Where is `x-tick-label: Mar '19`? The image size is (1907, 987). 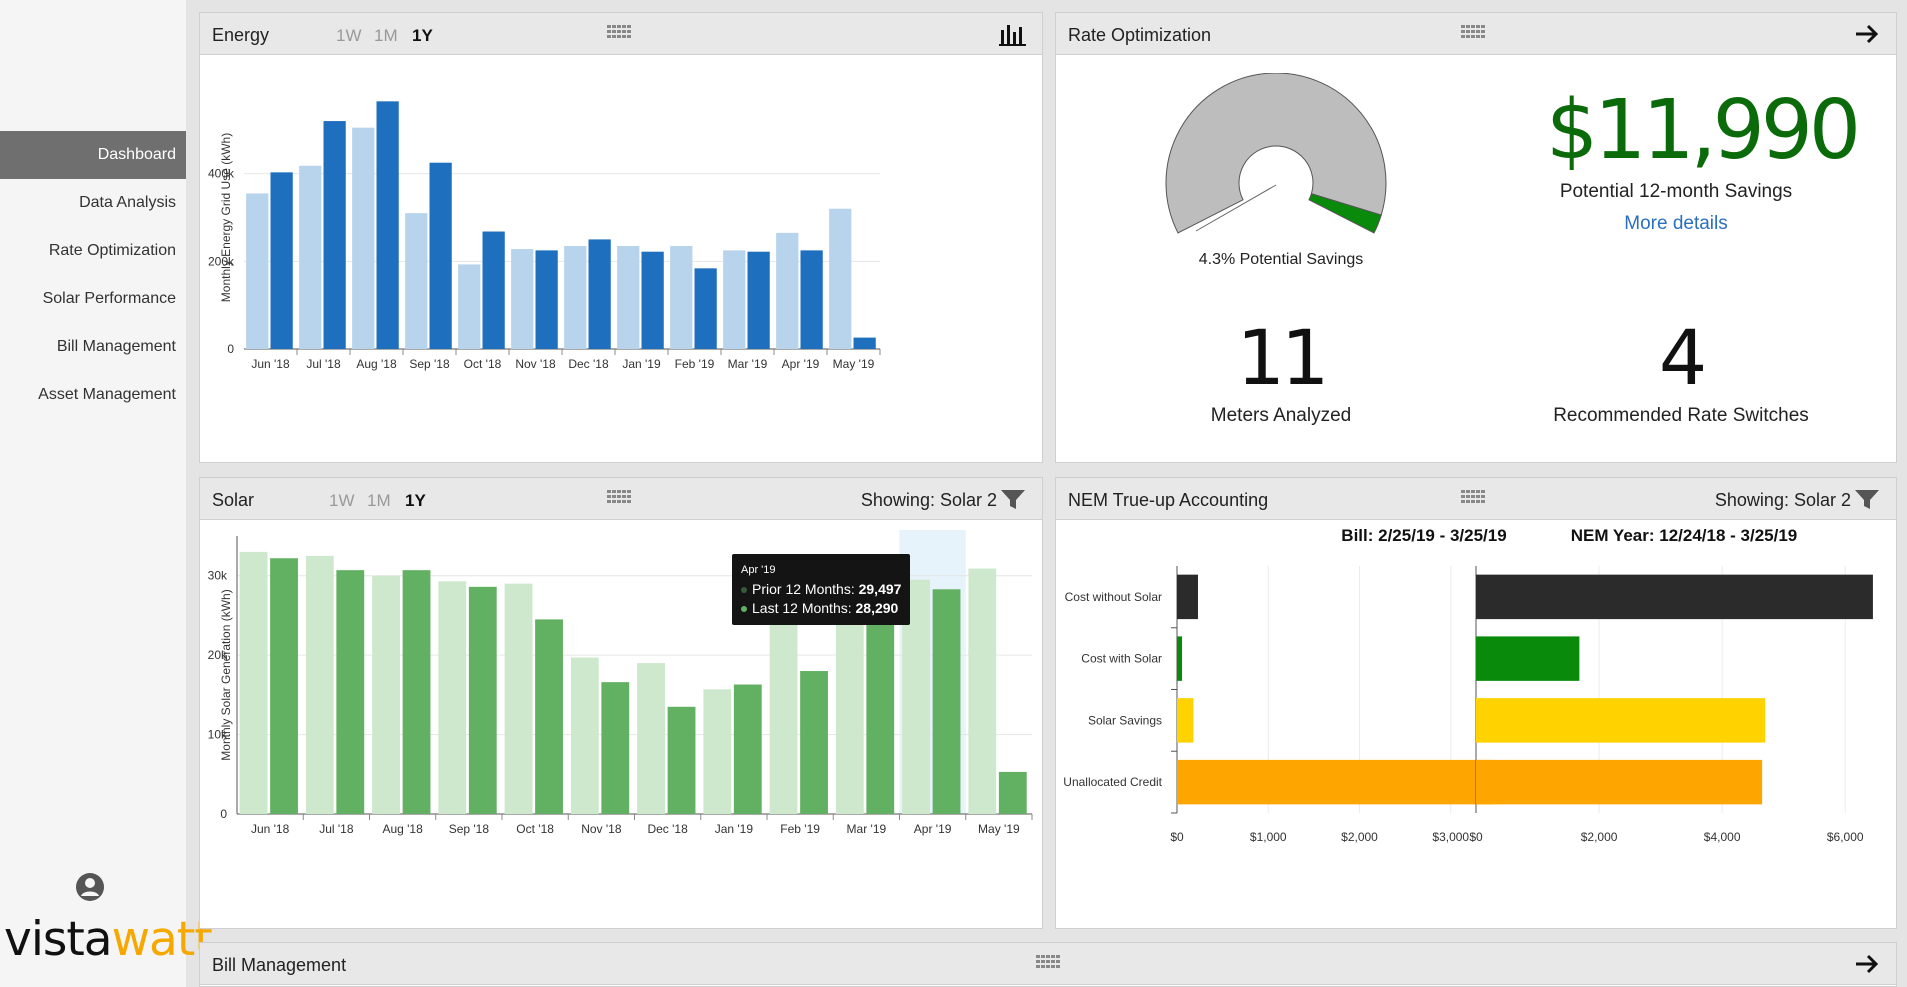
x-tick-label: Mar '19 is located at coordinates (867, 829).